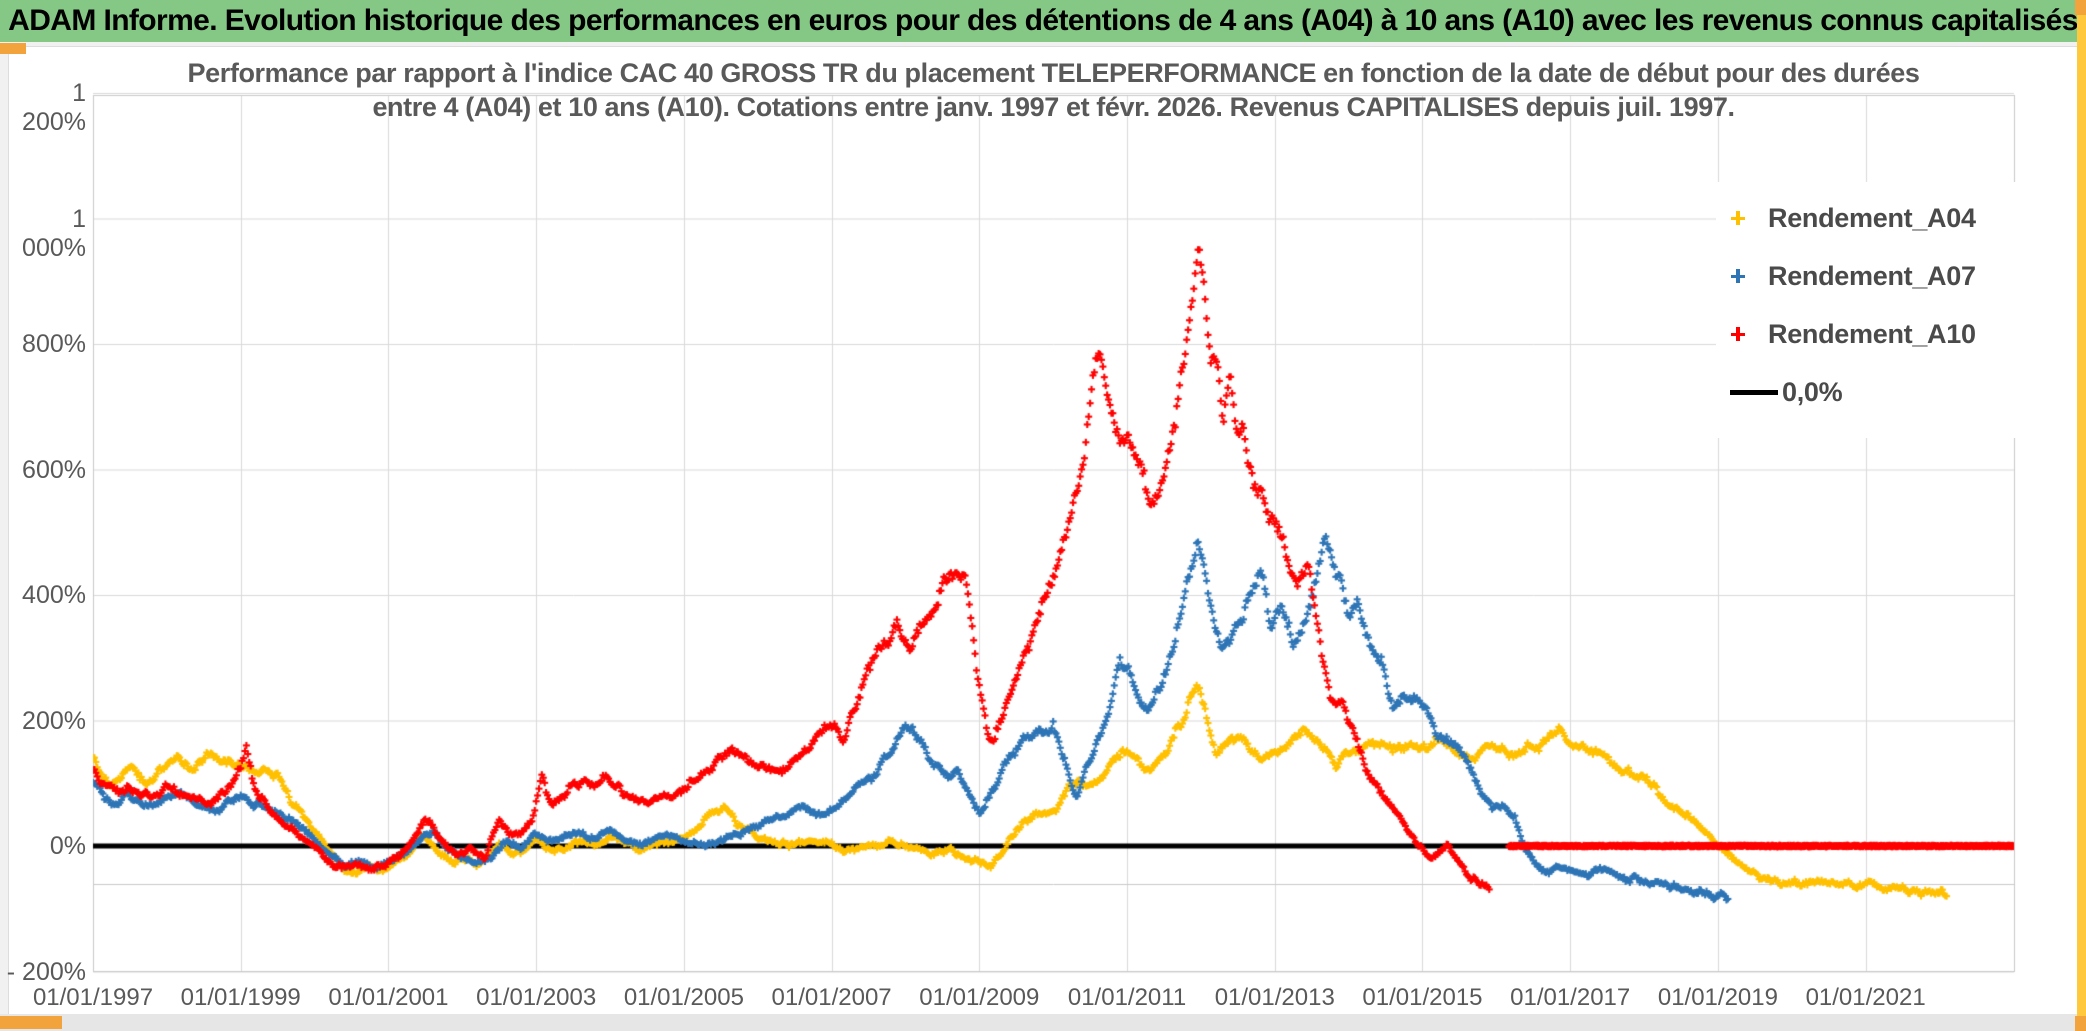 The image size is (2086, 1031). What do you see at coordinates (1717, 997) in the screenshot?
I see `x-axis-tick-label: 01/01/2019` at bounding box center [1717, 997].